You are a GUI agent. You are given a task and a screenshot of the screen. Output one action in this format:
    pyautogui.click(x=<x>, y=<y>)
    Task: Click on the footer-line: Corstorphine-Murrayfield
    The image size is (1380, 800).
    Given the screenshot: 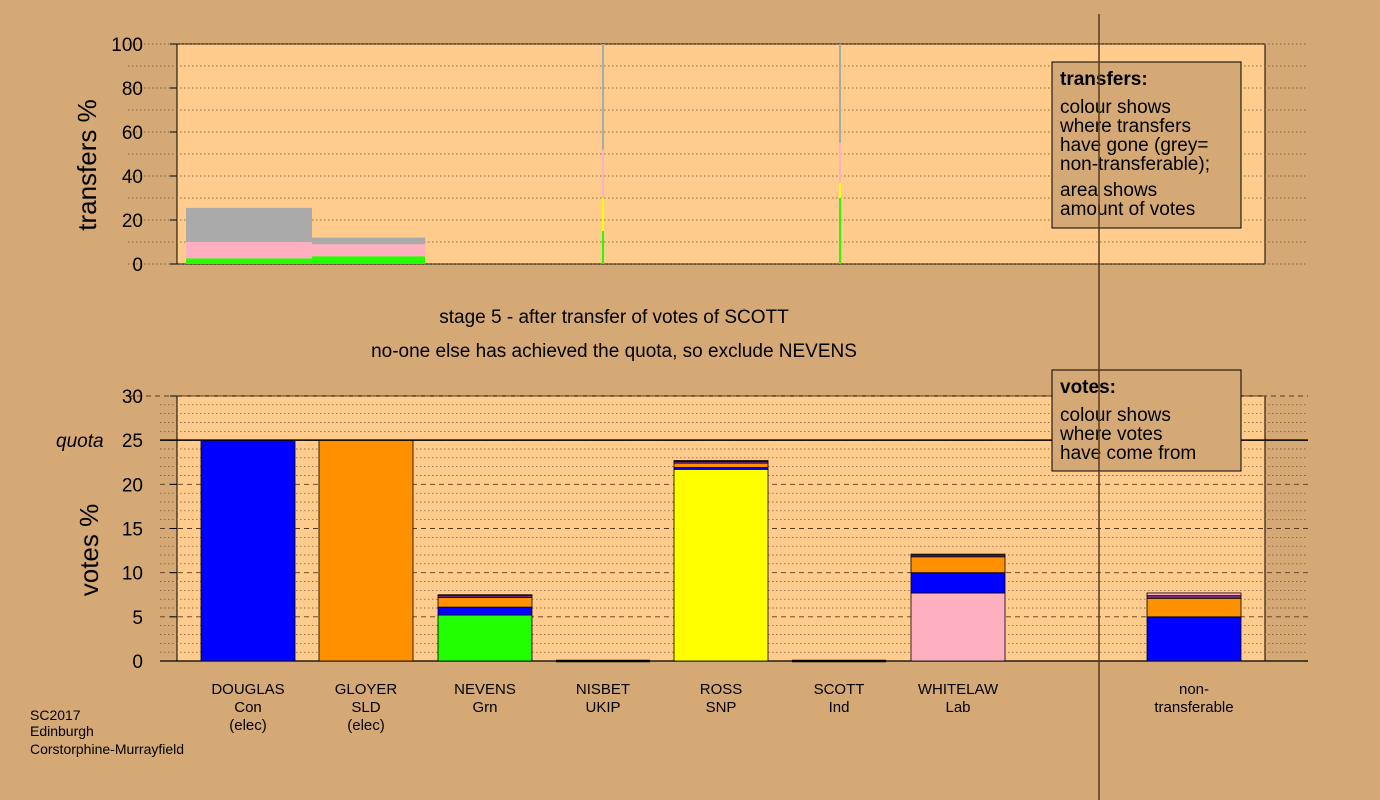 What is the action you would take?
    pyautogui.click(x=107, y=749)
    